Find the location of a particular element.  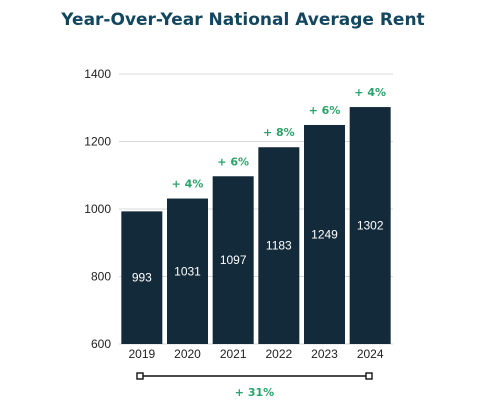

x-tick-label: 2019 is located at coordinates (141, 354).